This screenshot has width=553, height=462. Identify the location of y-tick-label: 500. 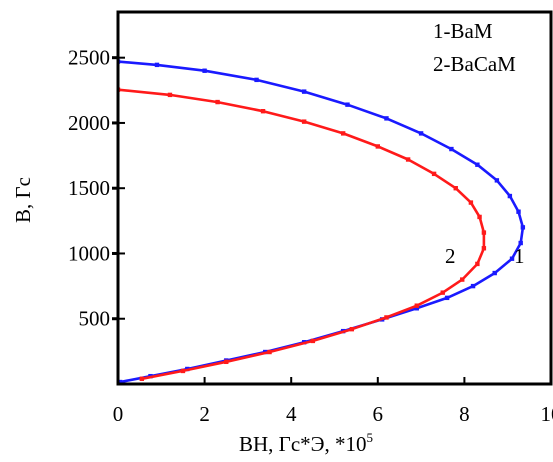
(95, 319).